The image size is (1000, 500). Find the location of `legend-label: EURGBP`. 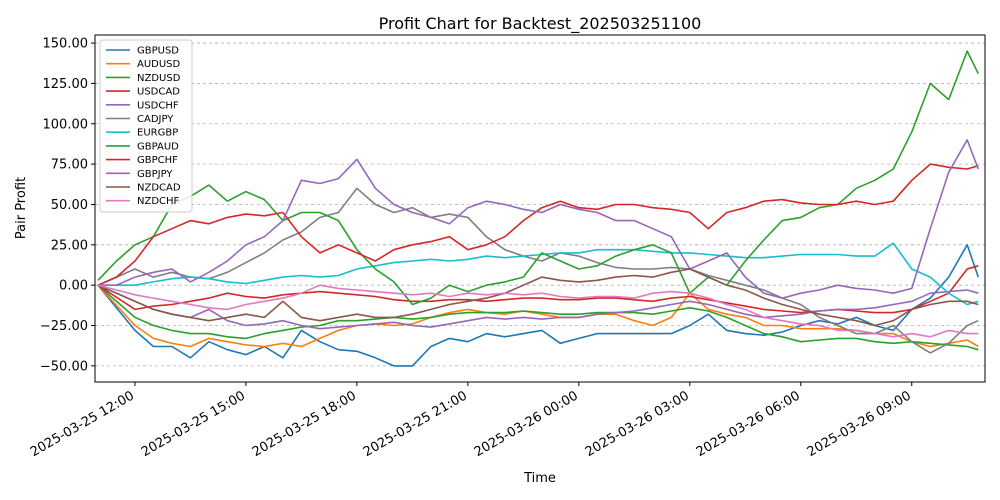

legend-label: EURGBP is located at coordinates (157, 133).